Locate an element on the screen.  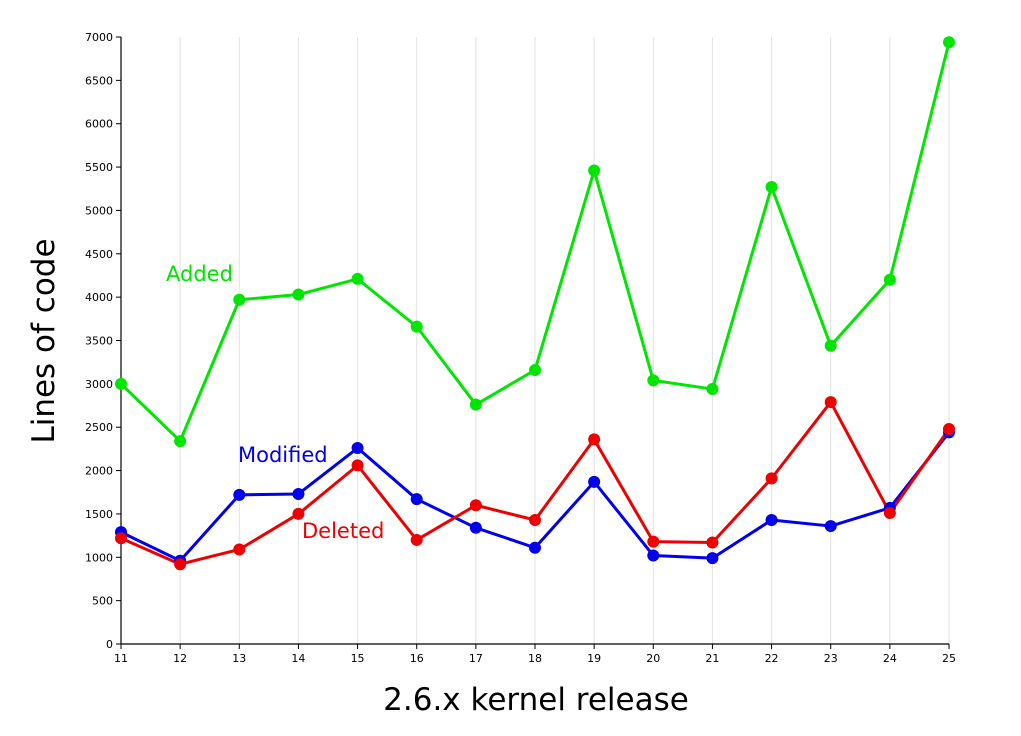
y-tick-label: 5000 is located at coordinates (99, 210).